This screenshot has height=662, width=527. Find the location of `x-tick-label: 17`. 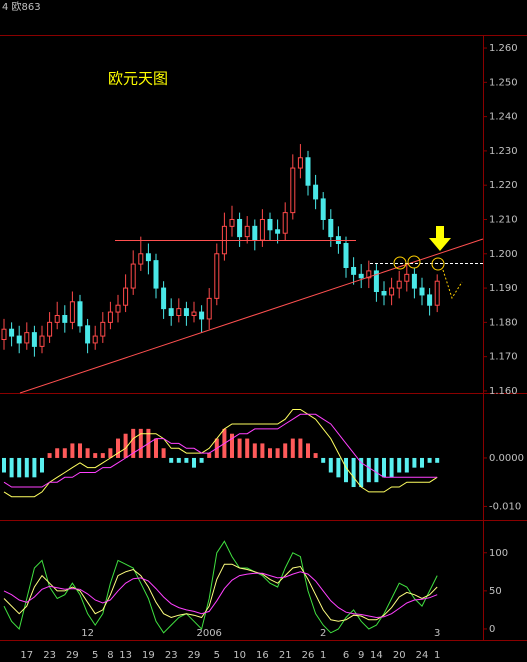

x-tick-label: 17 is located at coordinates (26, 655).